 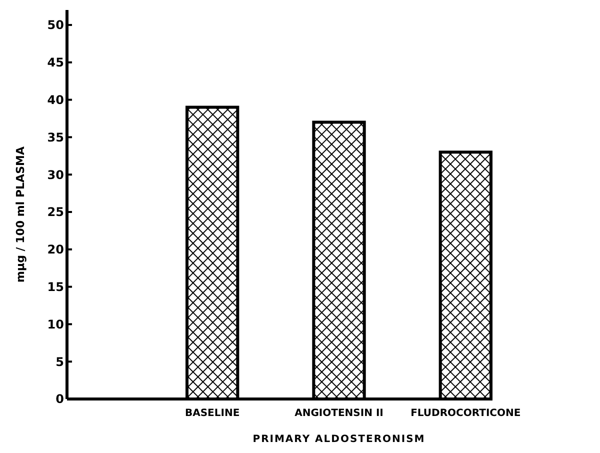 What do you see at coordinates (20, 214) in the screenshot?
I see `y-axis-title: mμg / 100 ml PLASMA` at bounding box center [20, 214].